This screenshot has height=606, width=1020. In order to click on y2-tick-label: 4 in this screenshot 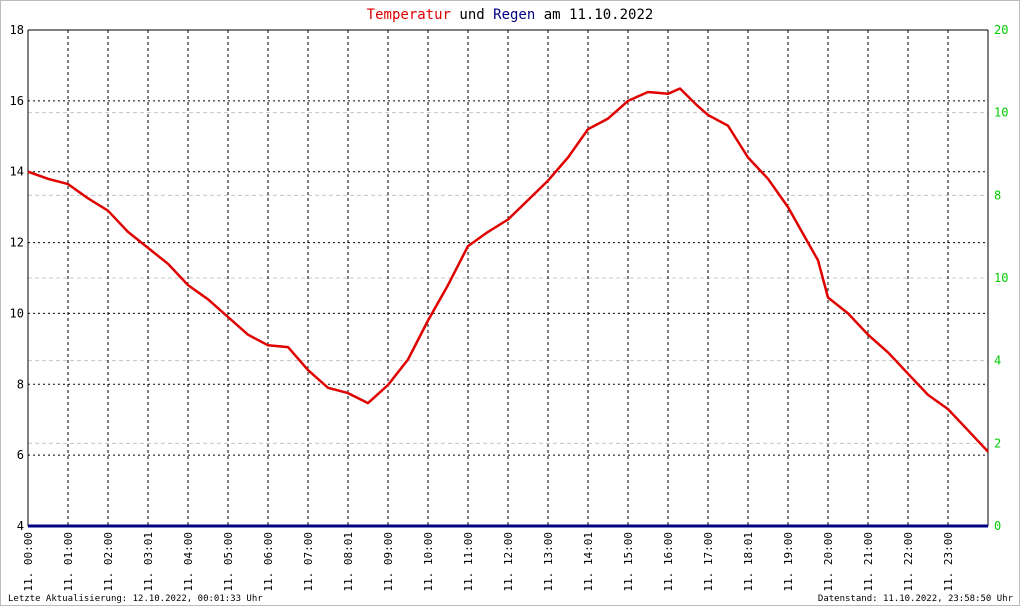, I will do `click(997, 361)`.